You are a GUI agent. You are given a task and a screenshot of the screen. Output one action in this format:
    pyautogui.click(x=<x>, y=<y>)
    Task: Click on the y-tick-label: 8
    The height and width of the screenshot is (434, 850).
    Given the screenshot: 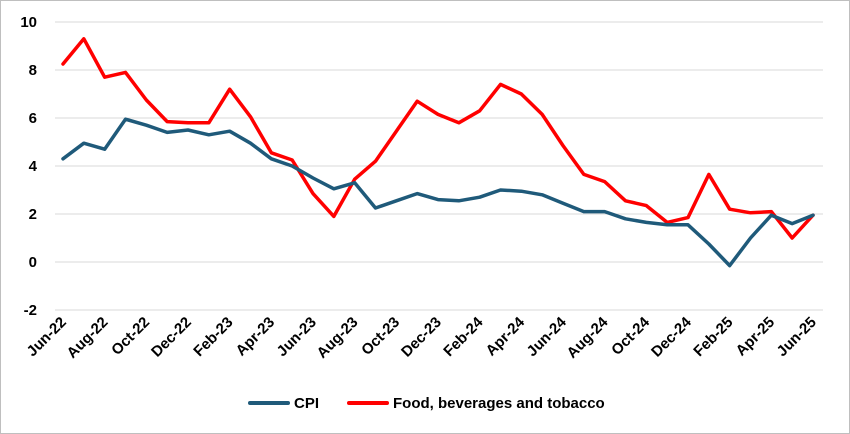 What is the action you would take?
    pyautogui.click(x=33, y=70)
    